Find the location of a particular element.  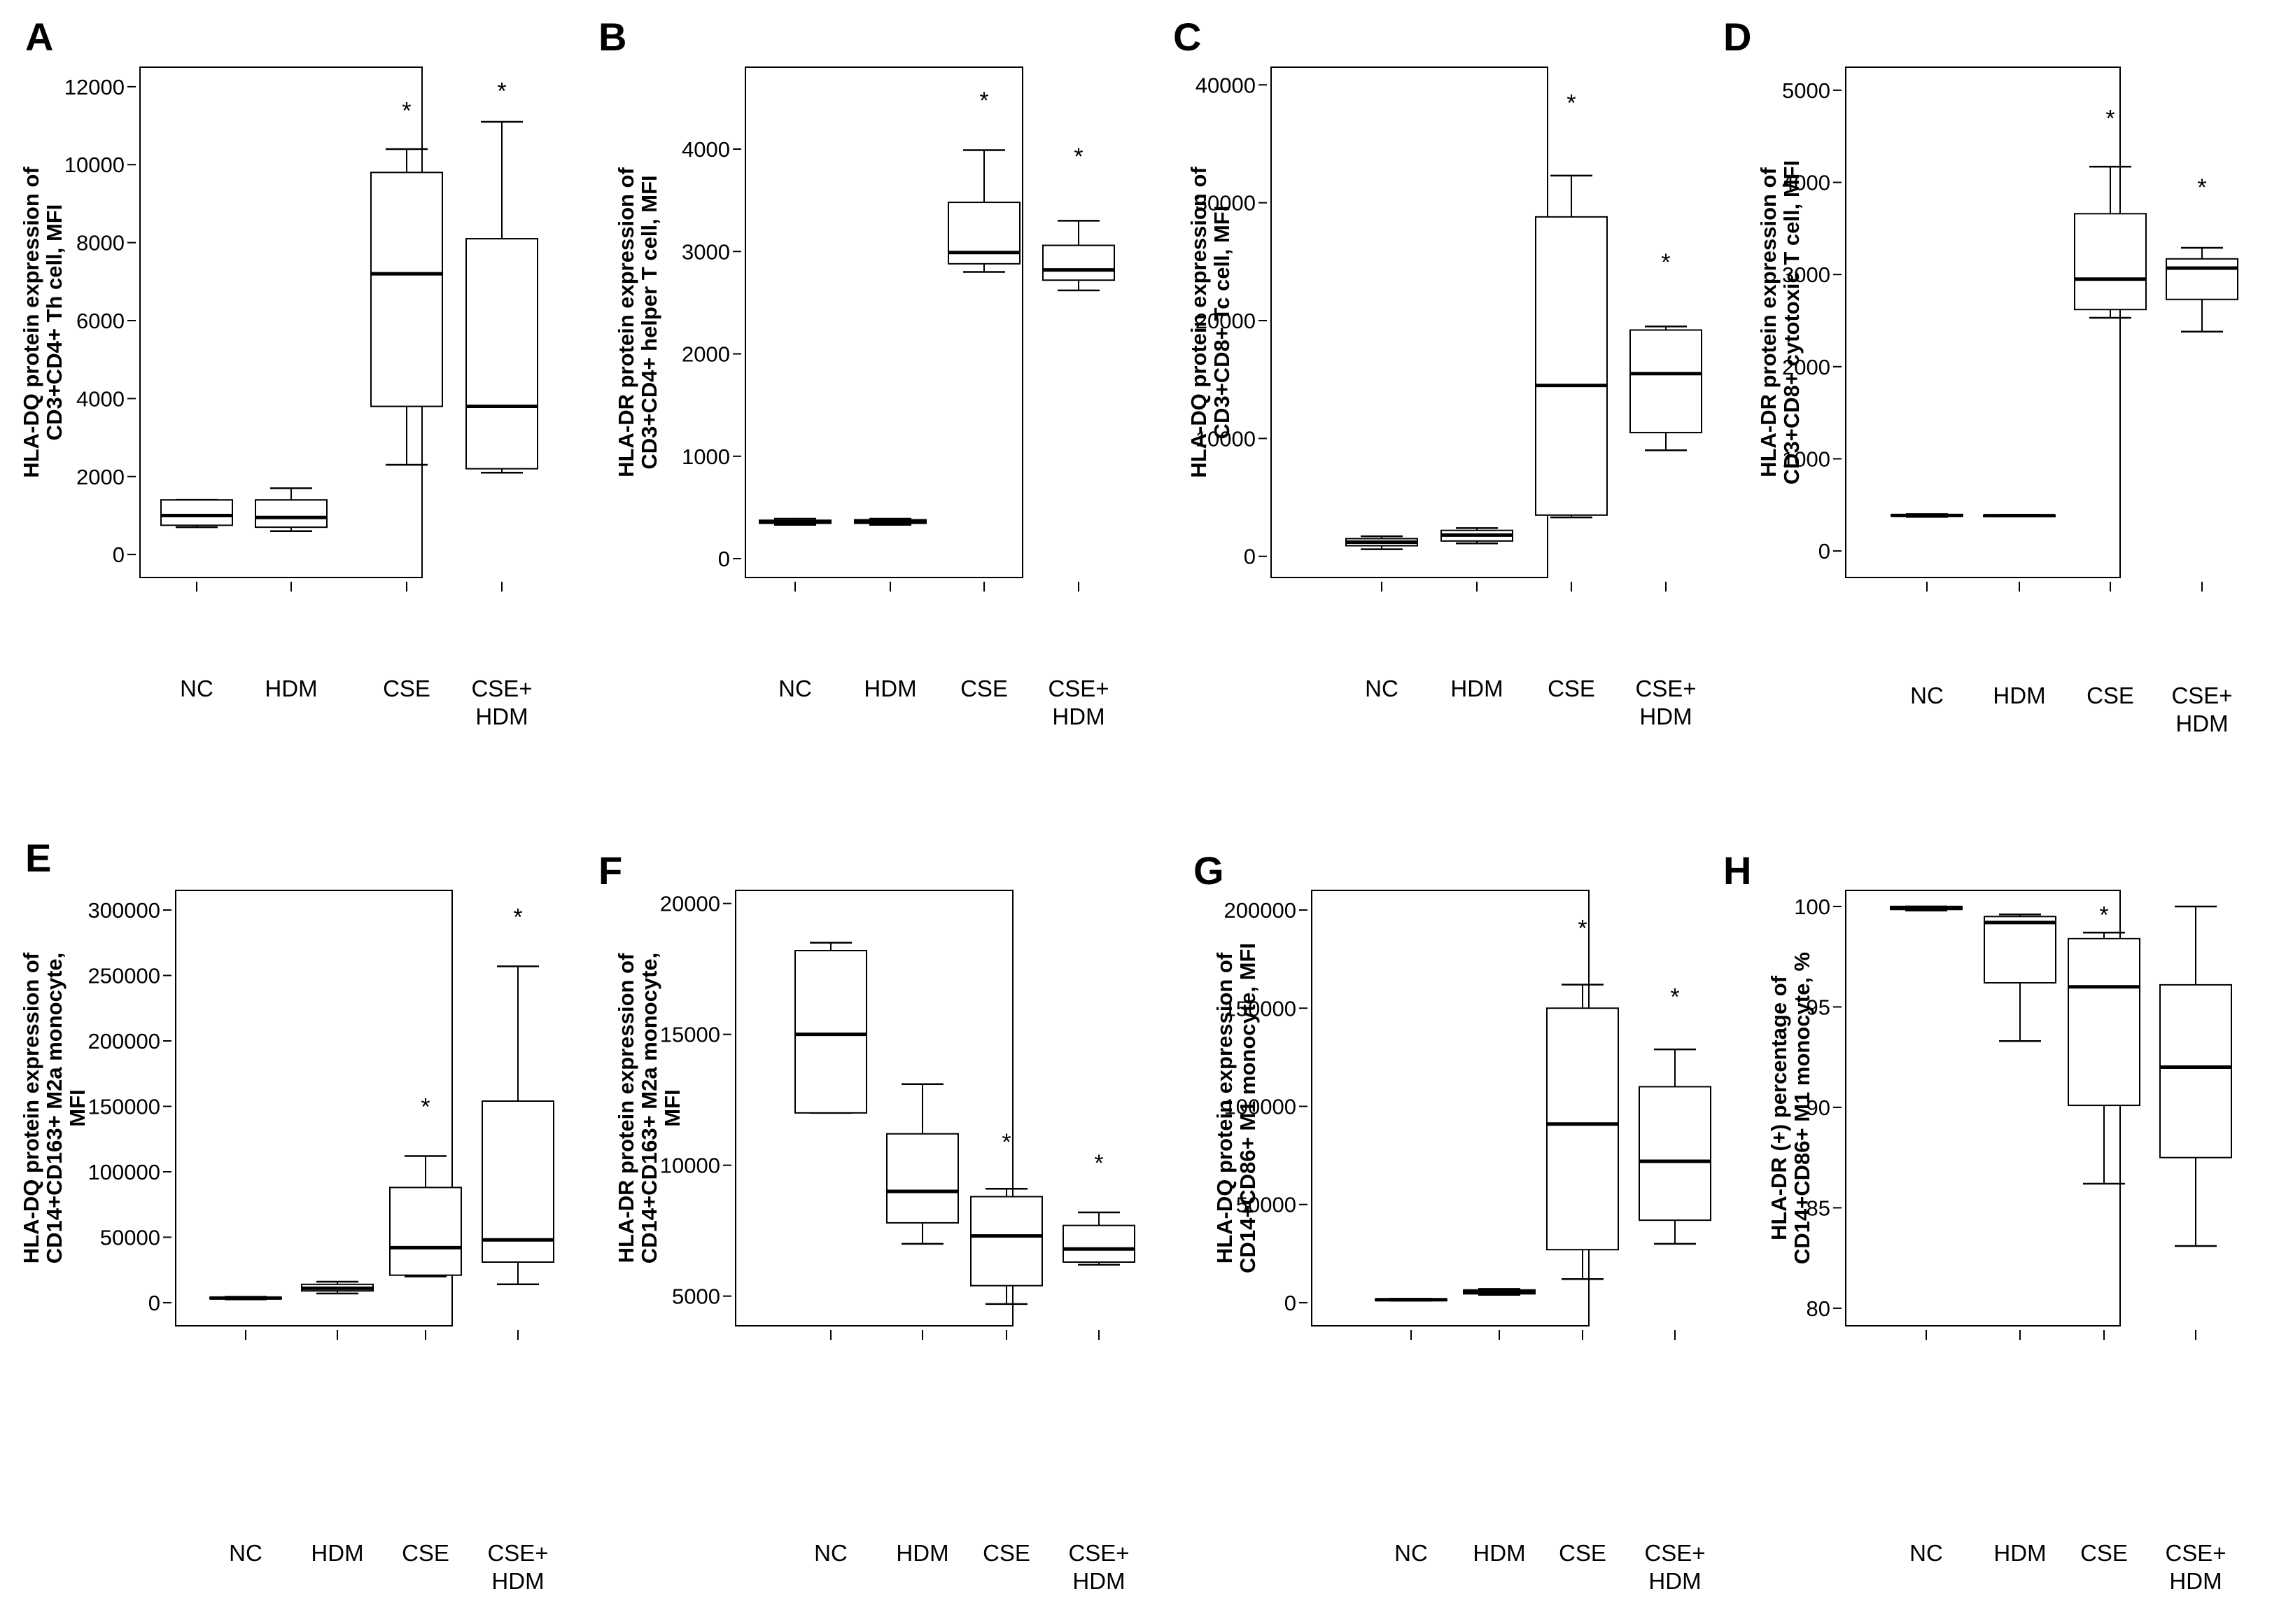

y-tick-label: 40000 is located at coordinates (1225, 85).